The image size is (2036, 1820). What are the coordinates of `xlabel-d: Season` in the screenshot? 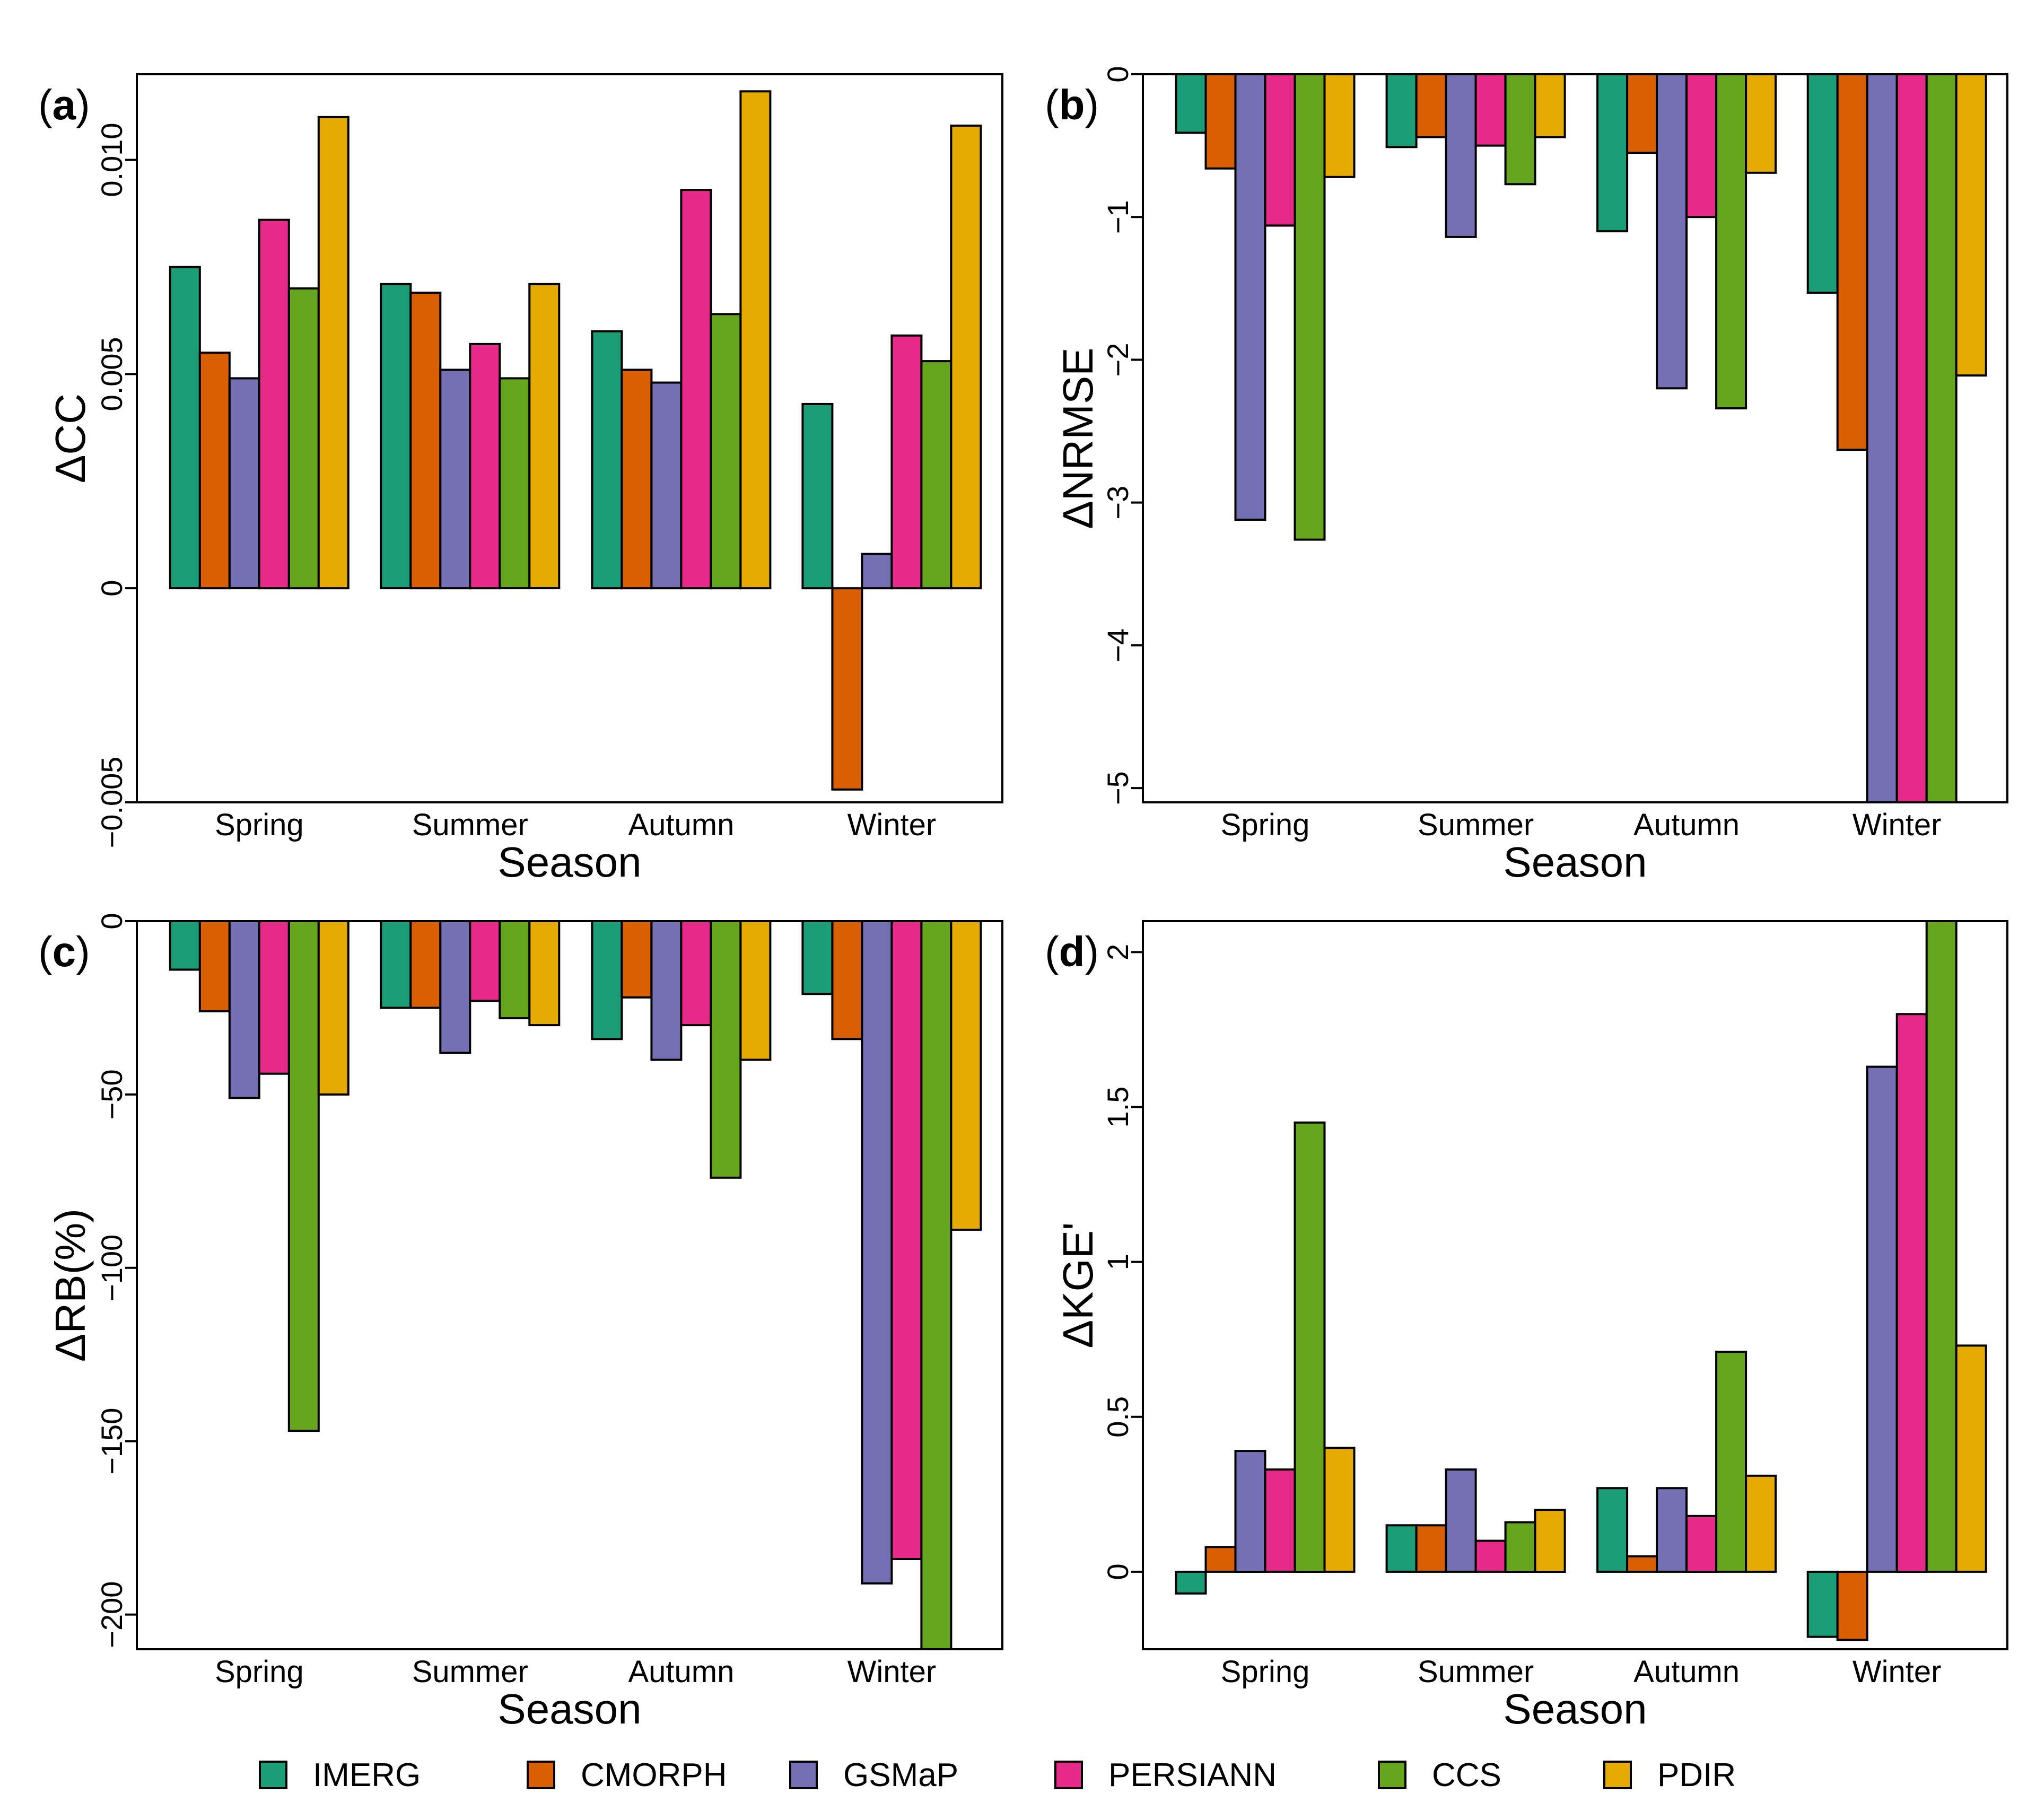 It's located at (1575, 1708).